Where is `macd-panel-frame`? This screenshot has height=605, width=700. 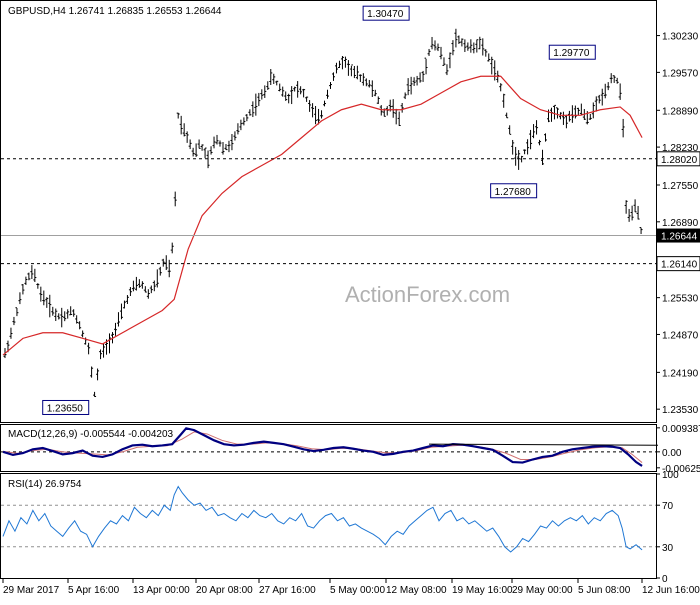 macd-panel-frame is located at coordinates (328, 448).